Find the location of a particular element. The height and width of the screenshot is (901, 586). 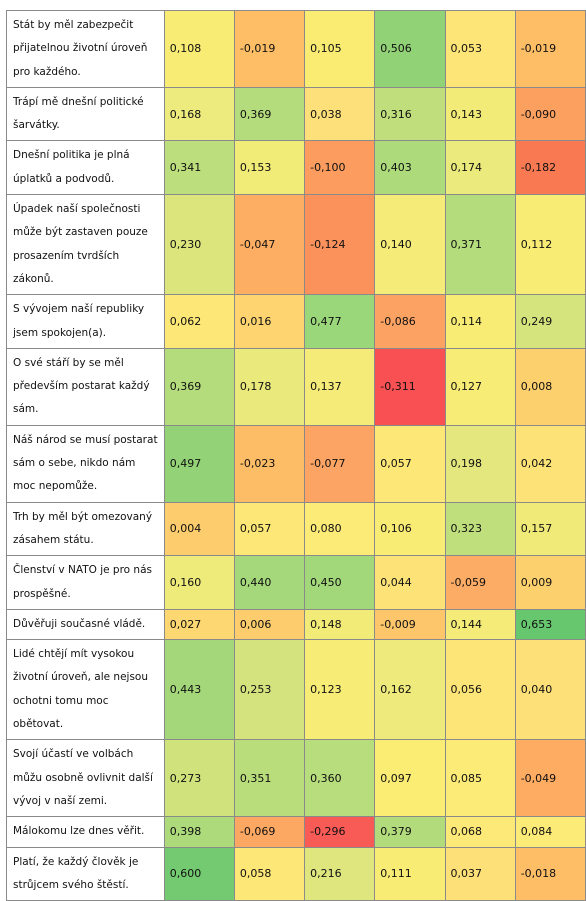

value-cell: 0,198 is located at coordinates (480, 463).